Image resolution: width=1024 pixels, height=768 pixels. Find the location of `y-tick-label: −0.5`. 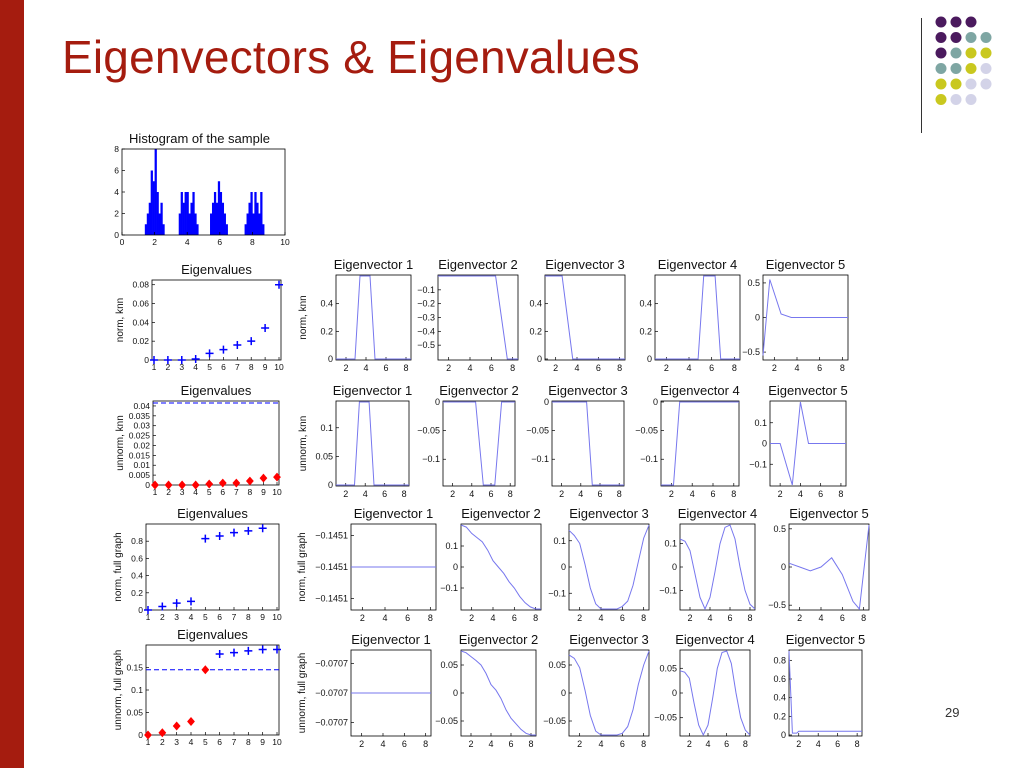

y-tick-label: −0.5 is located at coordinates (751, 352).